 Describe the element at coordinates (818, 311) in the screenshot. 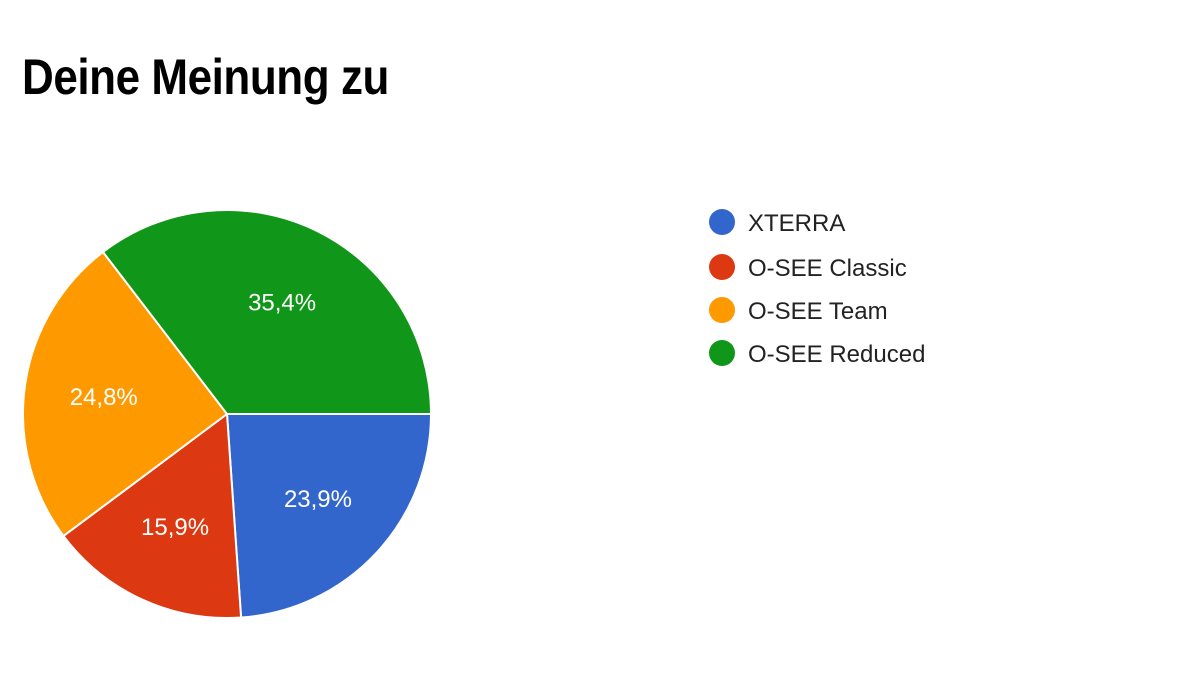

I see `legend-label-2: O-SEE Team` at that location.